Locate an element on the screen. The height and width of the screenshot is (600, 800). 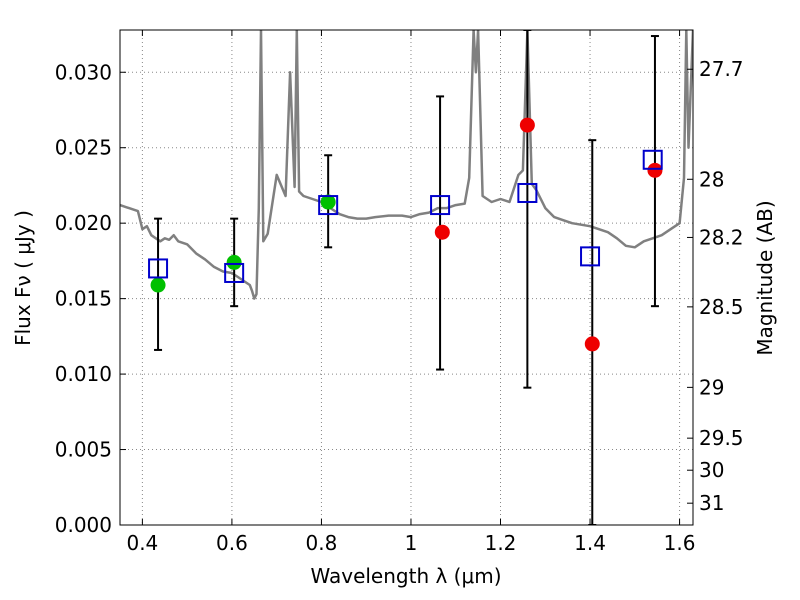
y2-tick-label: 28.2 is located at coordinates (721, 237).